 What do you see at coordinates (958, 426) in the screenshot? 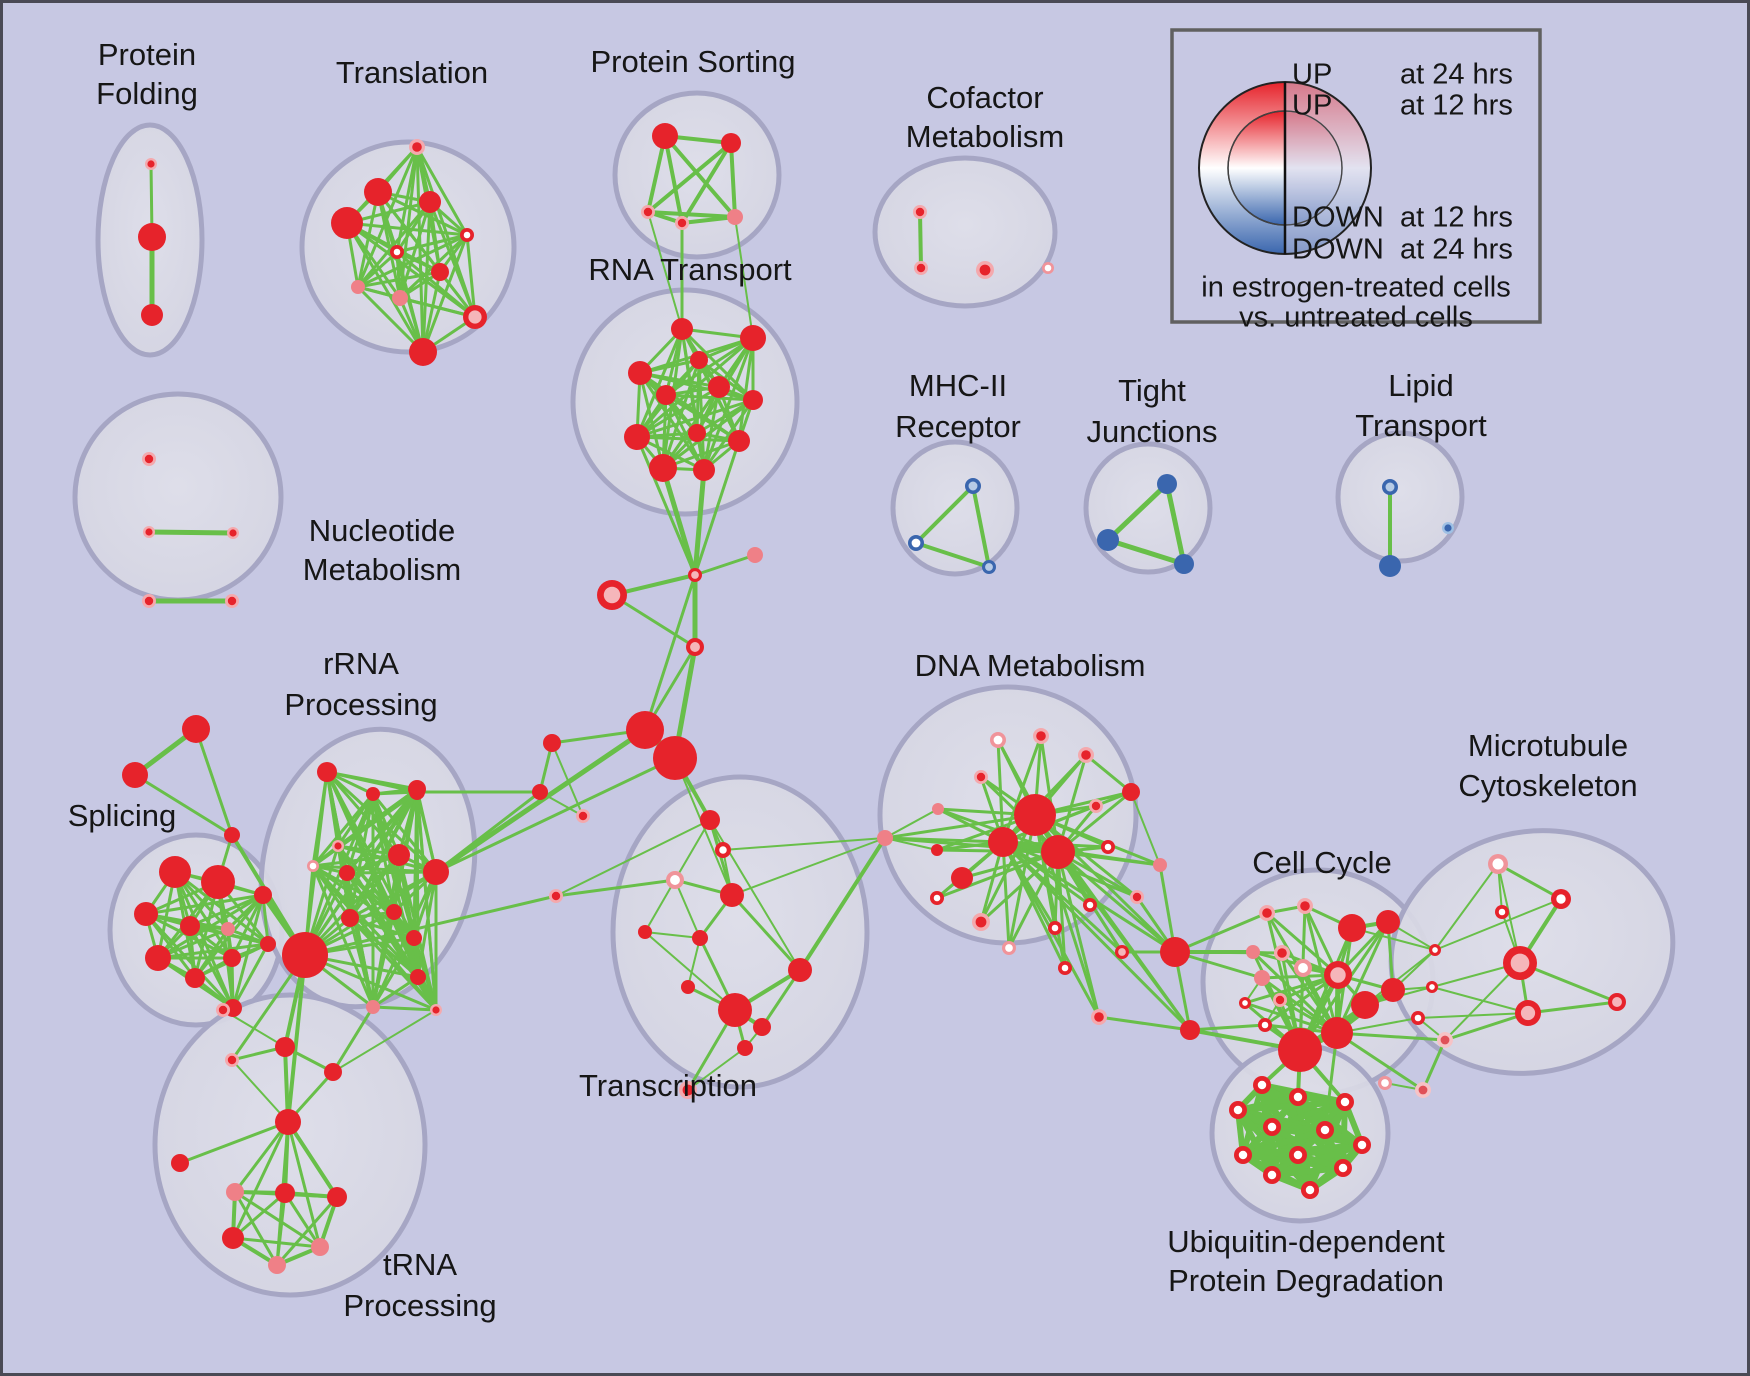
I see `cluster-label-line: Receptor` at bounding box center [958, 426].